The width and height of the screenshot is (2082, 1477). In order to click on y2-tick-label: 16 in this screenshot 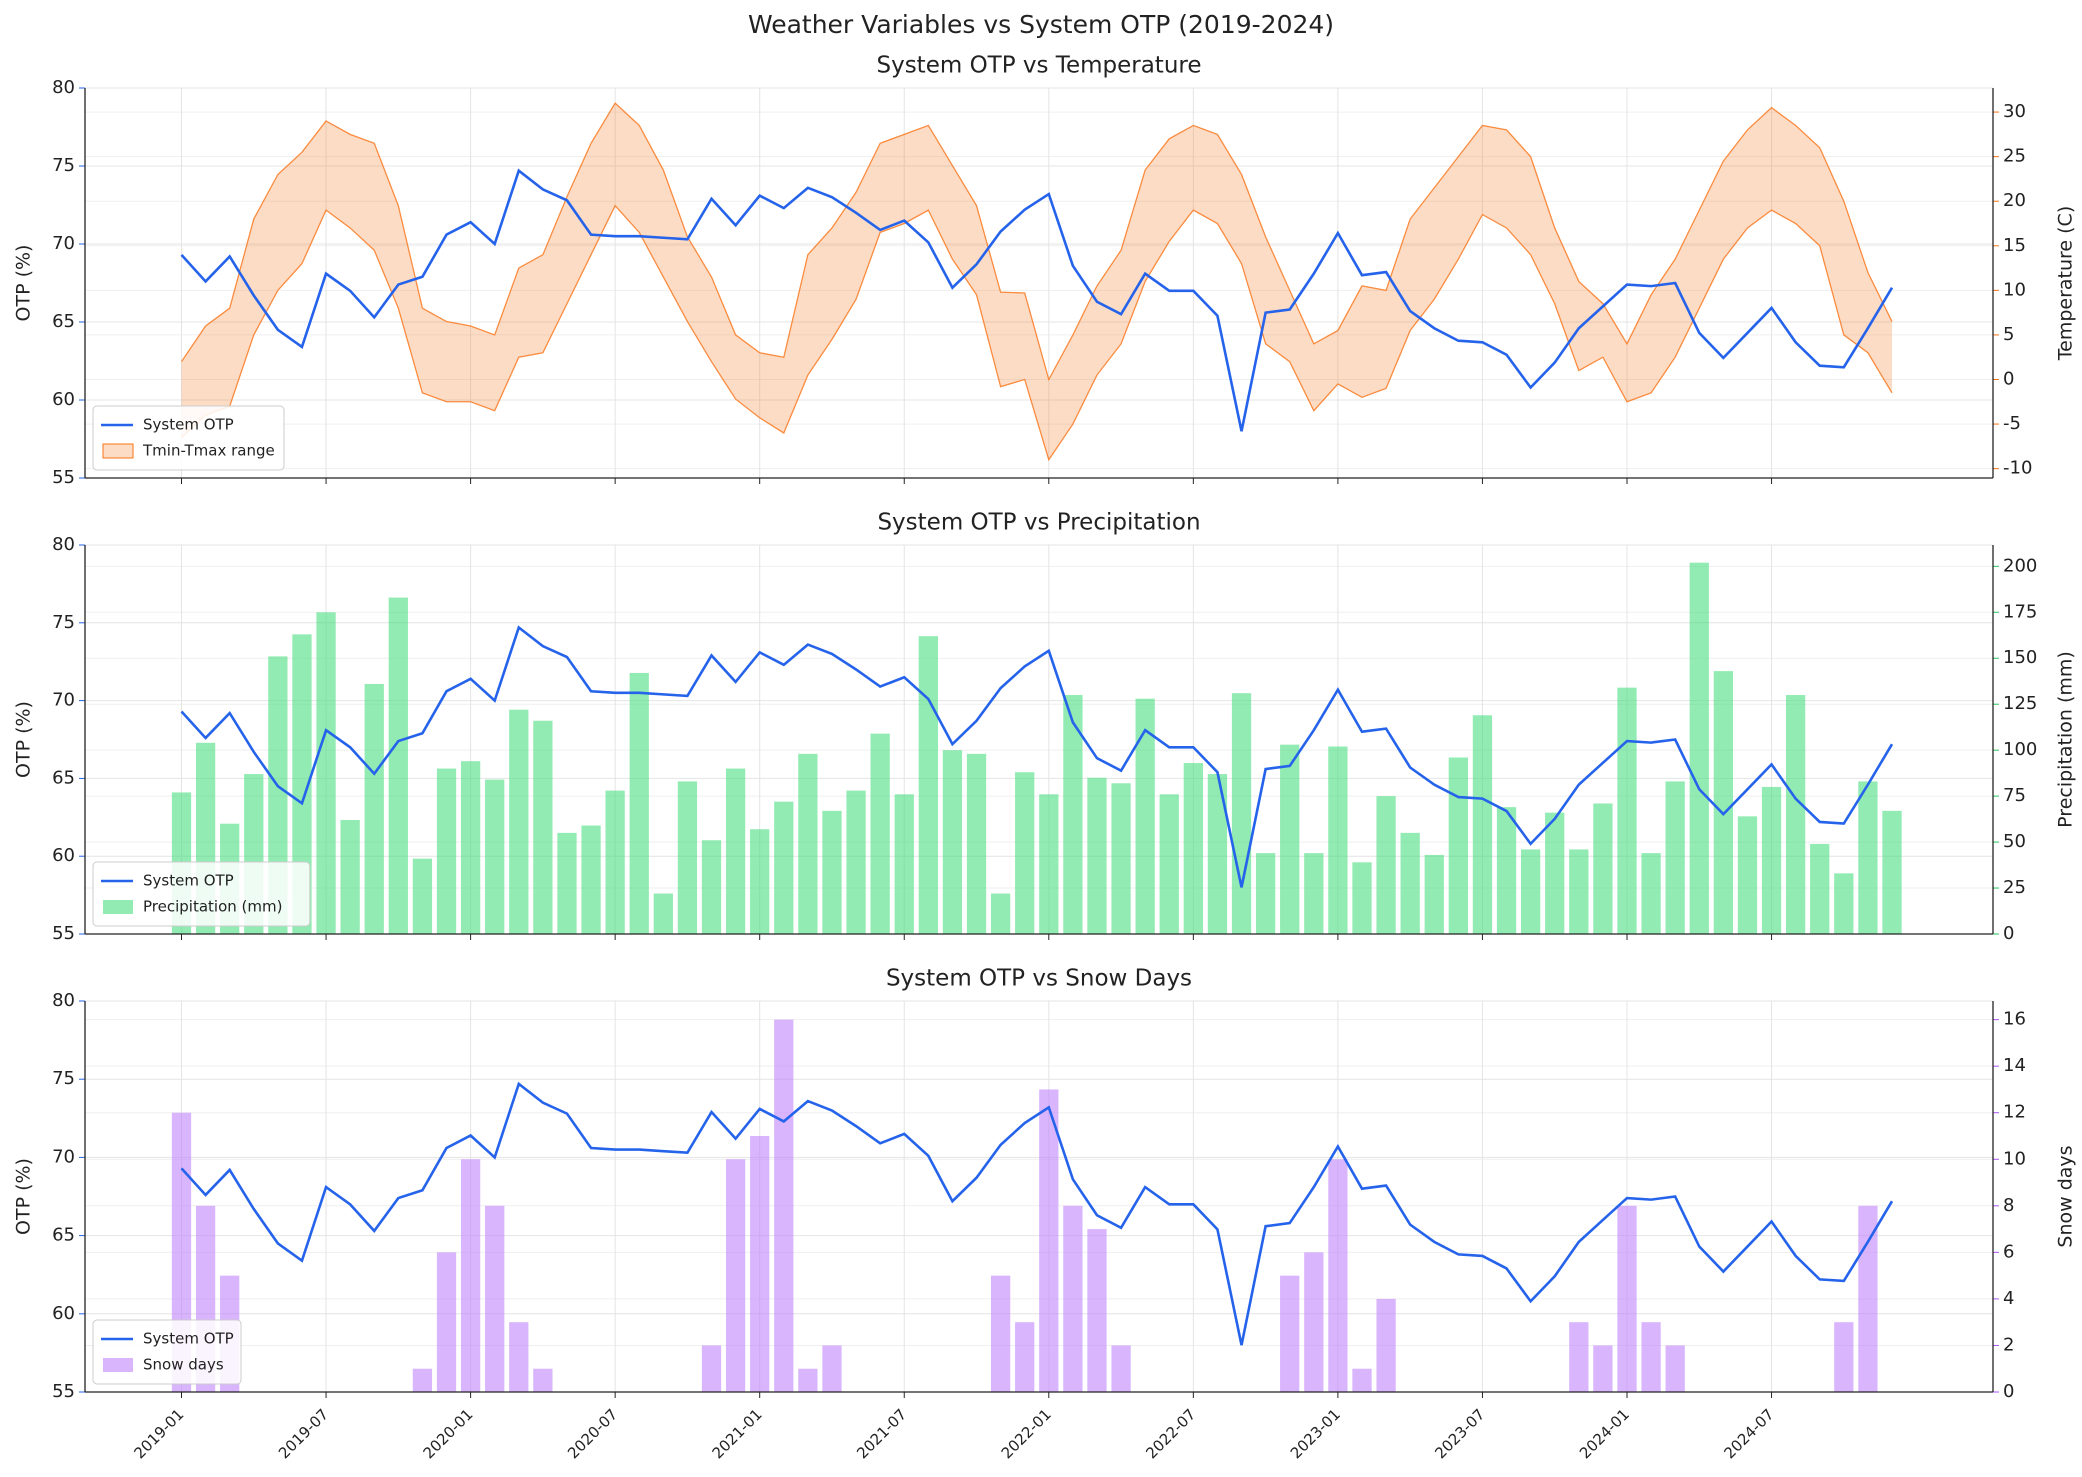, I will do `click(2014, 1019)`.